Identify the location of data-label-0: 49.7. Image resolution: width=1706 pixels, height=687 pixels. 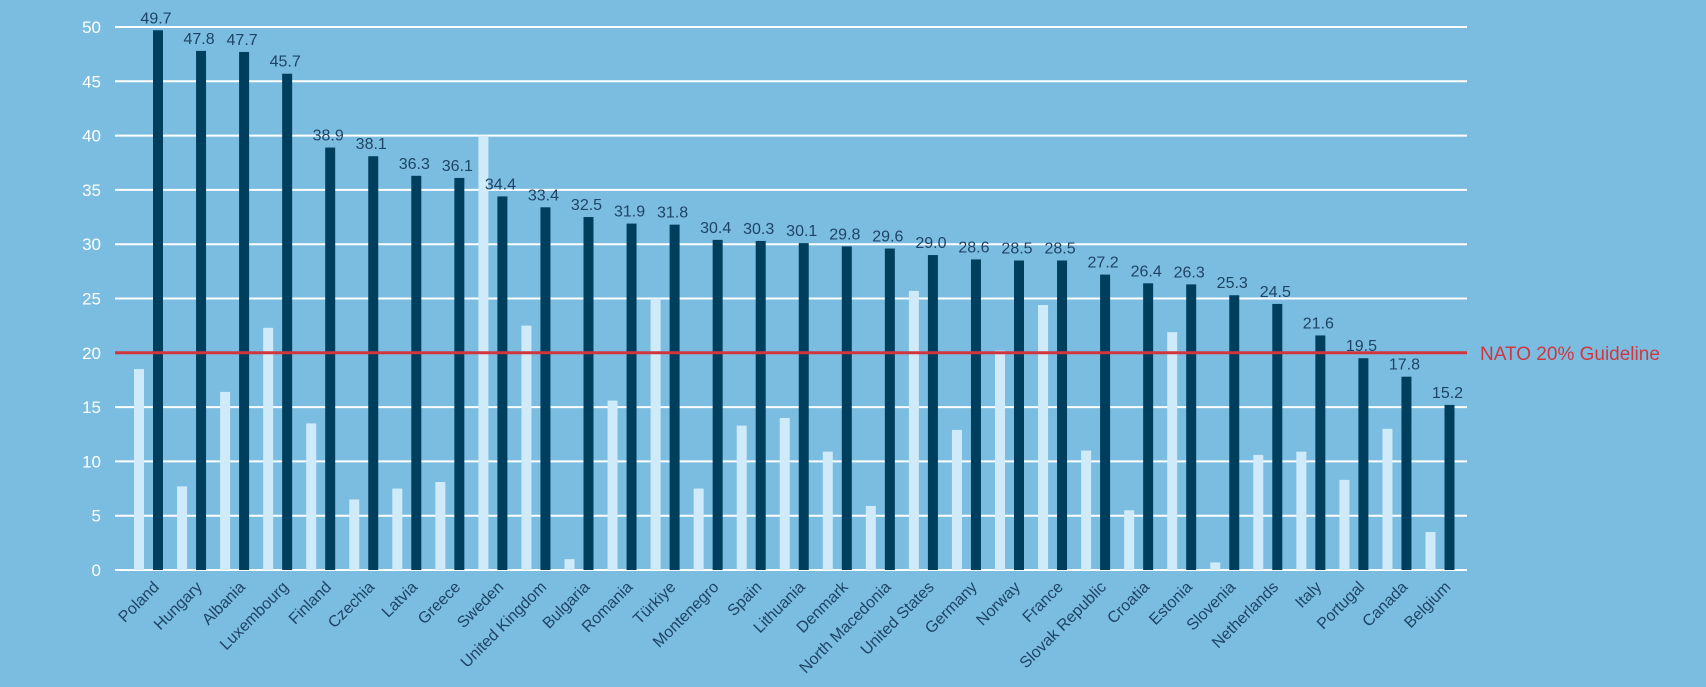
(155, 18).